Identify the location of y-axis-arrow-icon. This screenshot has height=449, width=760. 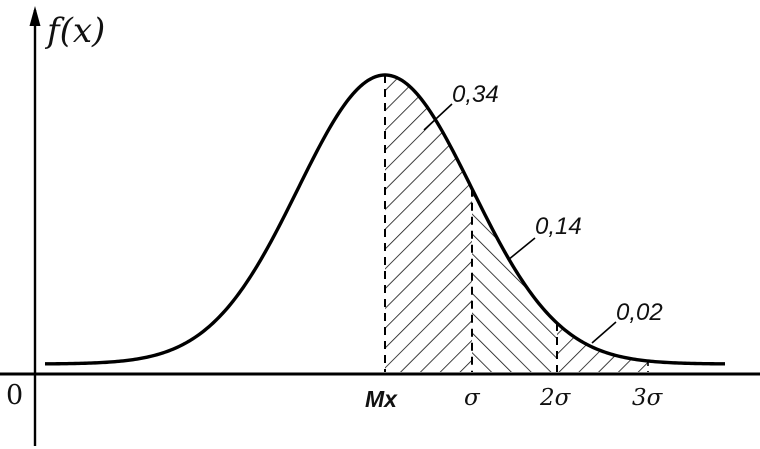
(35, 16).